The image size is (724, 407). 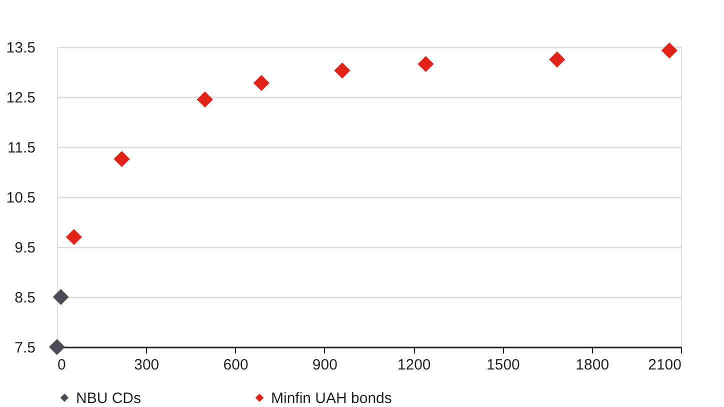 What do you see at coordinates (21, 48) in the screenshot?
I see `y-tick-label: 13.5` at bounding box center [21, 48].